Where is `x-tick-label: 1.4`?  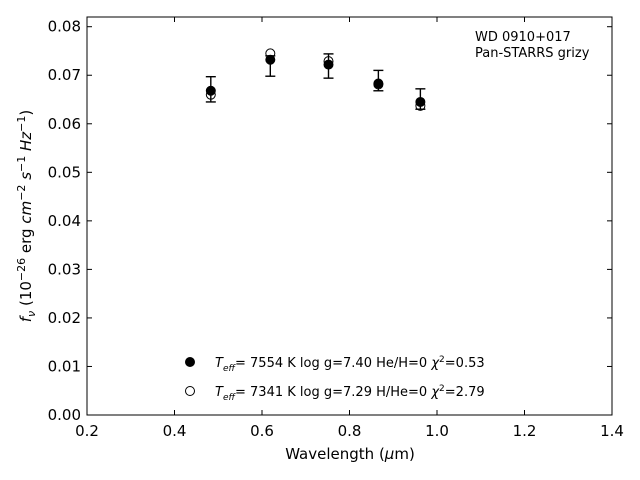 x-tick-label: 1.4 is located at coordinates (612, 431).